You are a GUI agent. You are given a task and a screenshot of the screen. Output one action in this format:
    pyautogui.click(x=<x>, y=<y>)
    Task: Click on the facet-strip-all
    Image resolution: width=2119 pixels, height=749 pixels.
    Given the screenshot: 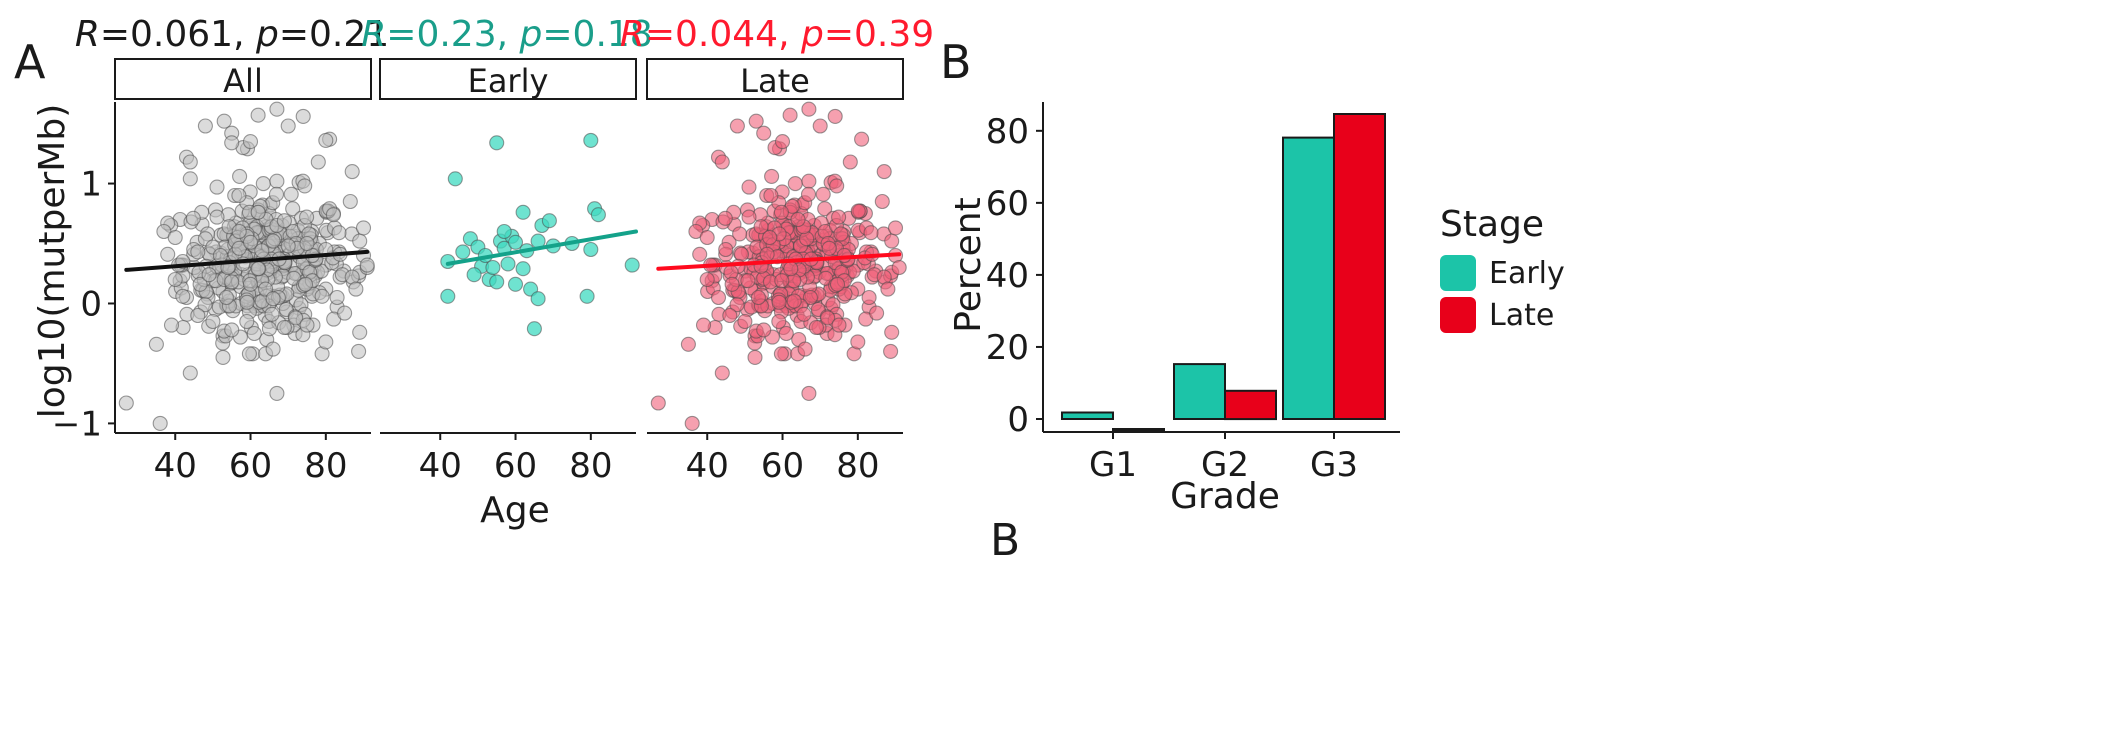 What is the action you would take?
    pyautogui.click(x=243, y=79)
    